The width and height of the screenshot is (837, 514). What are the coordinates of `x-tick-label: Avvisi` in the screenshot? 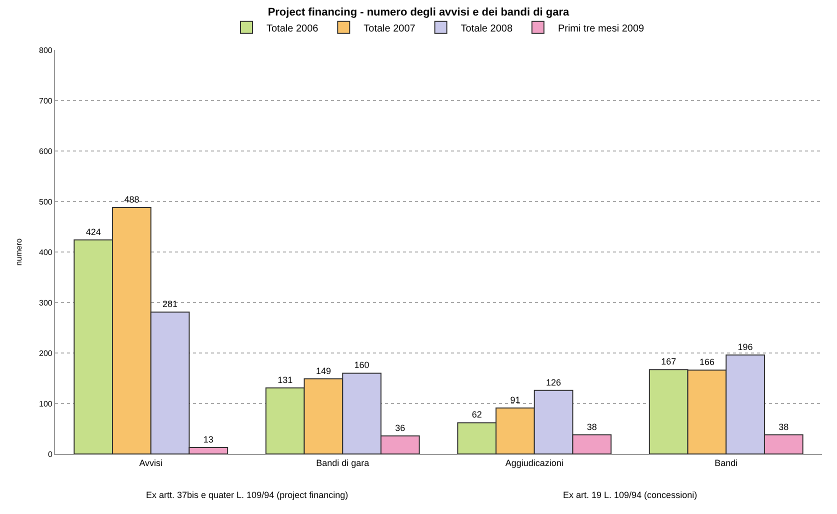 It's located at (151, 463).